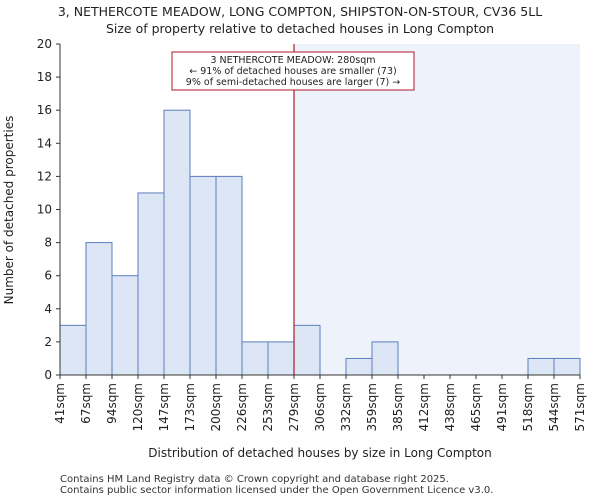  Describe the element at coordinates (398, 407) in the screenshot. I see `x-tick-label: 385sqm` at that location.